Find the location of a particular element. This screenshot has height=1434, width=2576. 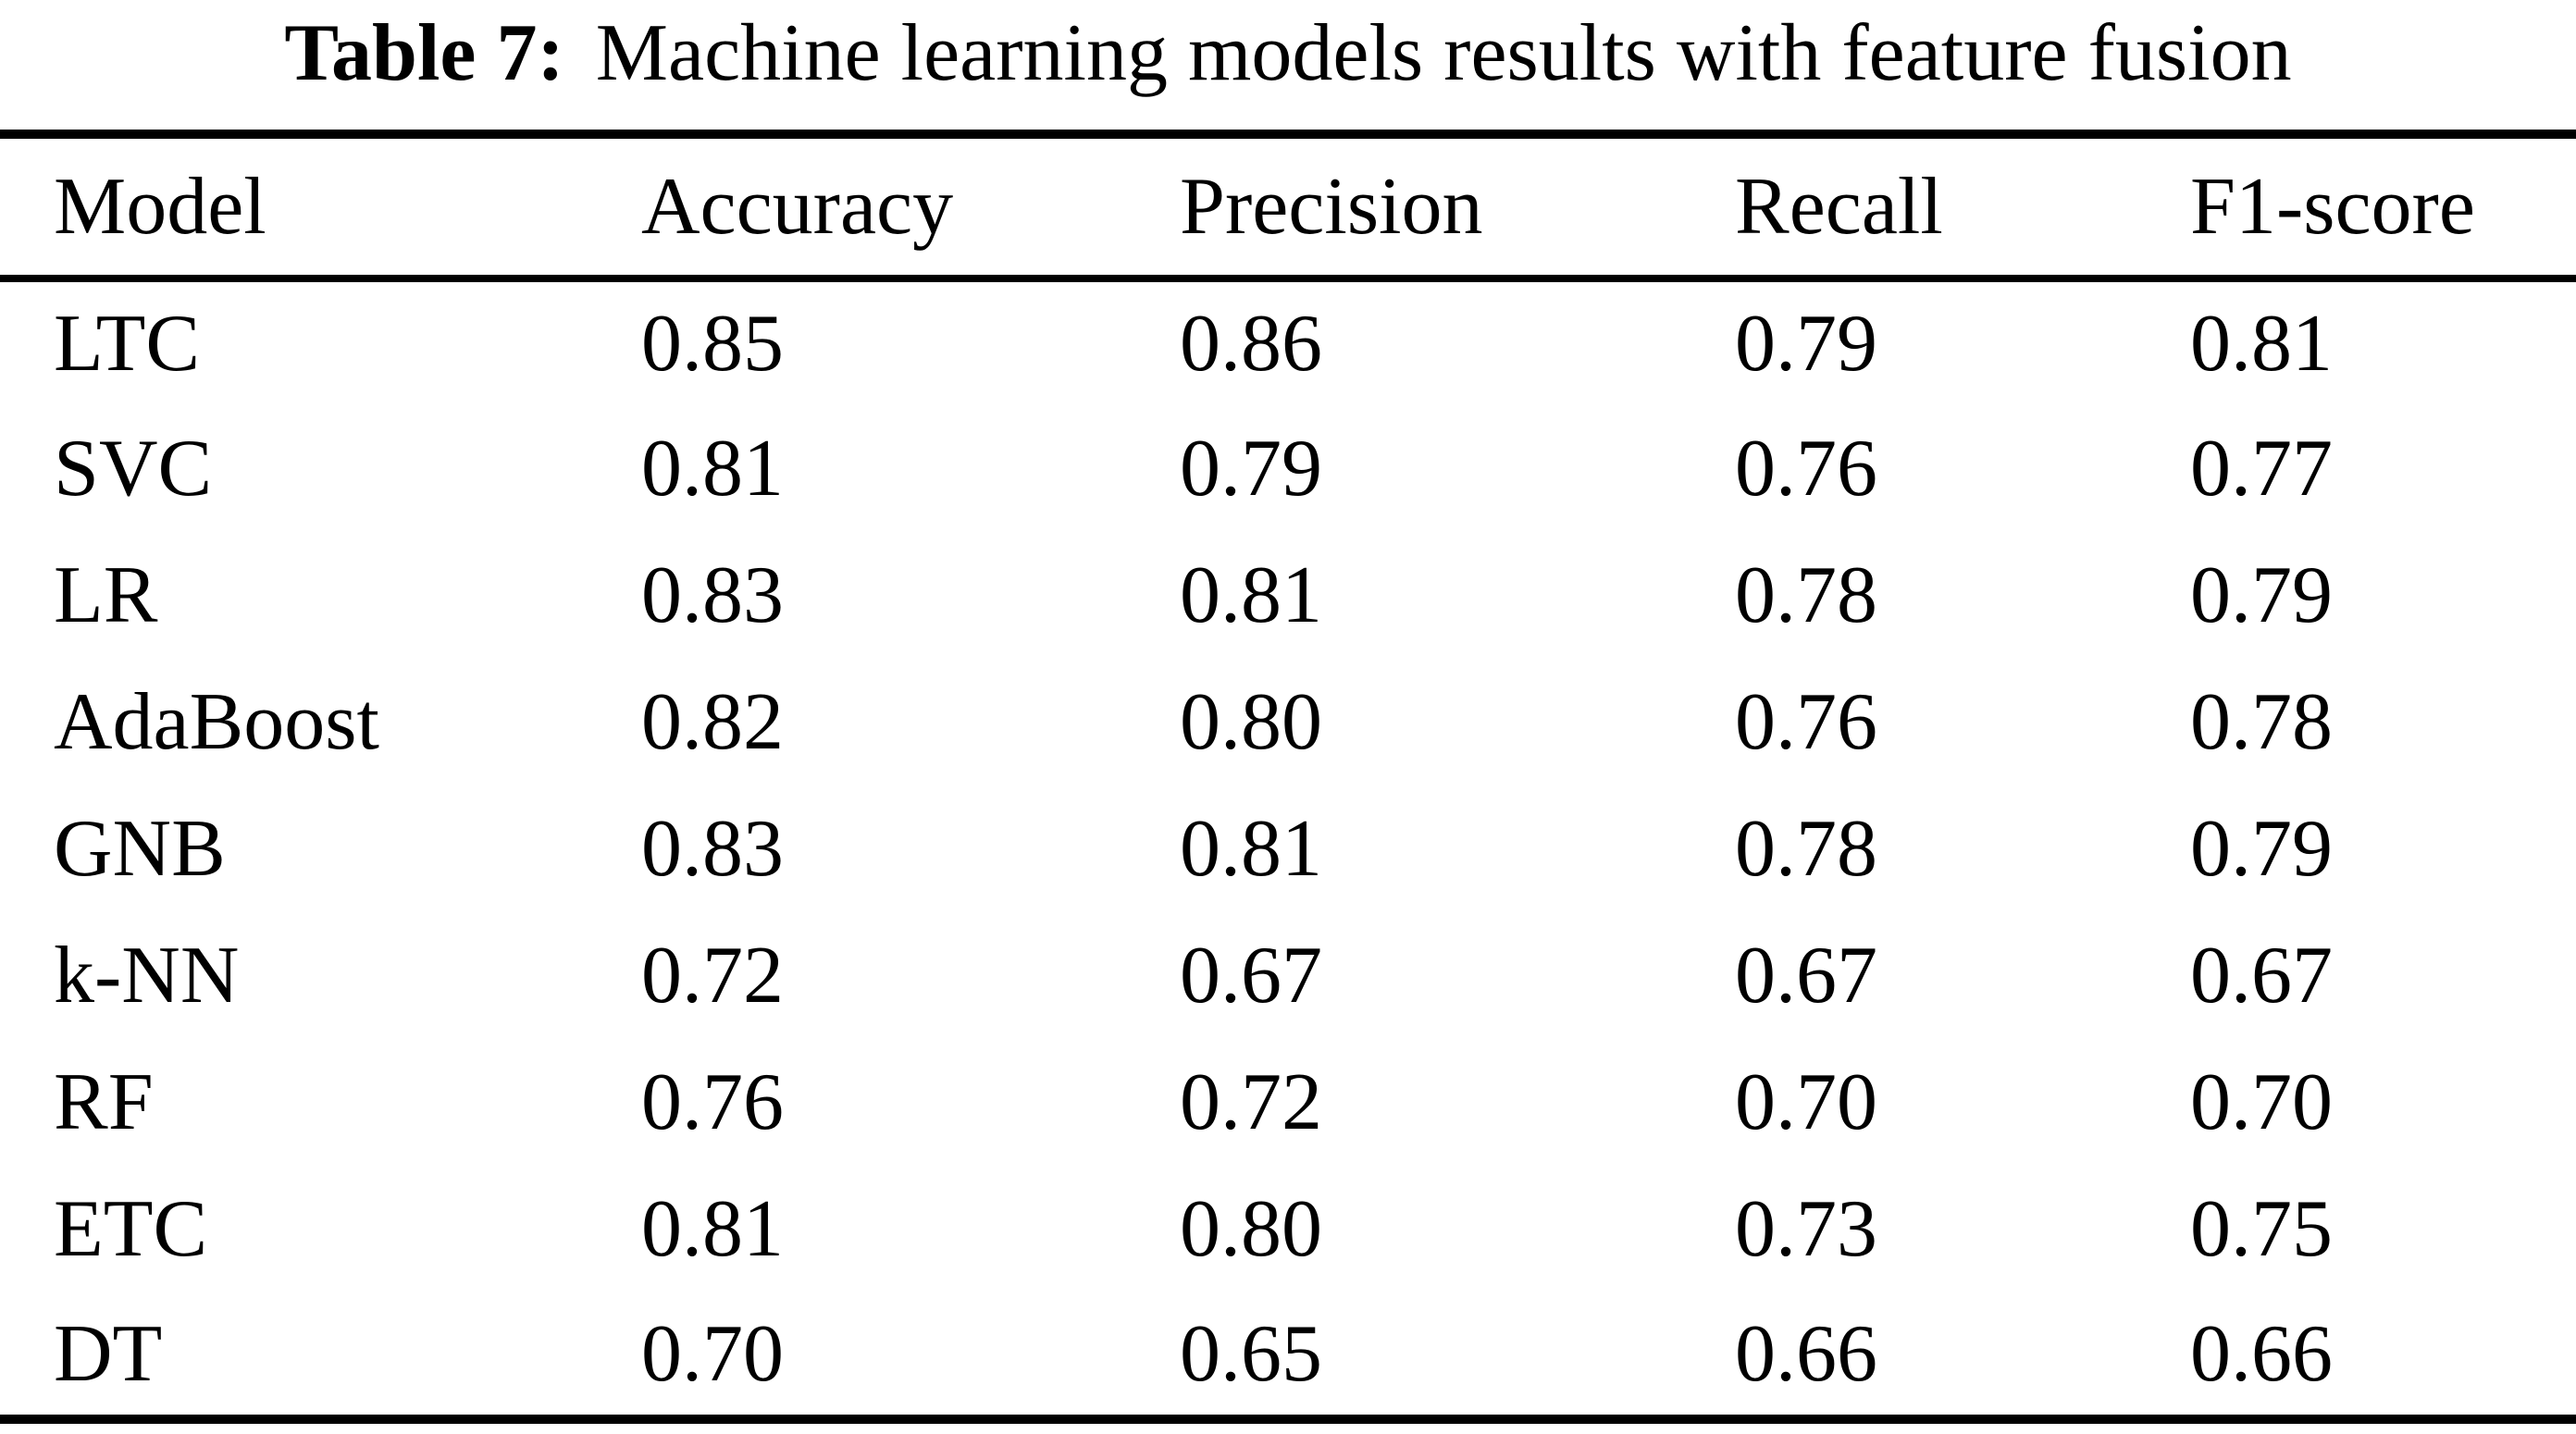

table-row: AdaBoost 0.82 0.80 0.76 0.78 is located at coordinates (1288, 722).